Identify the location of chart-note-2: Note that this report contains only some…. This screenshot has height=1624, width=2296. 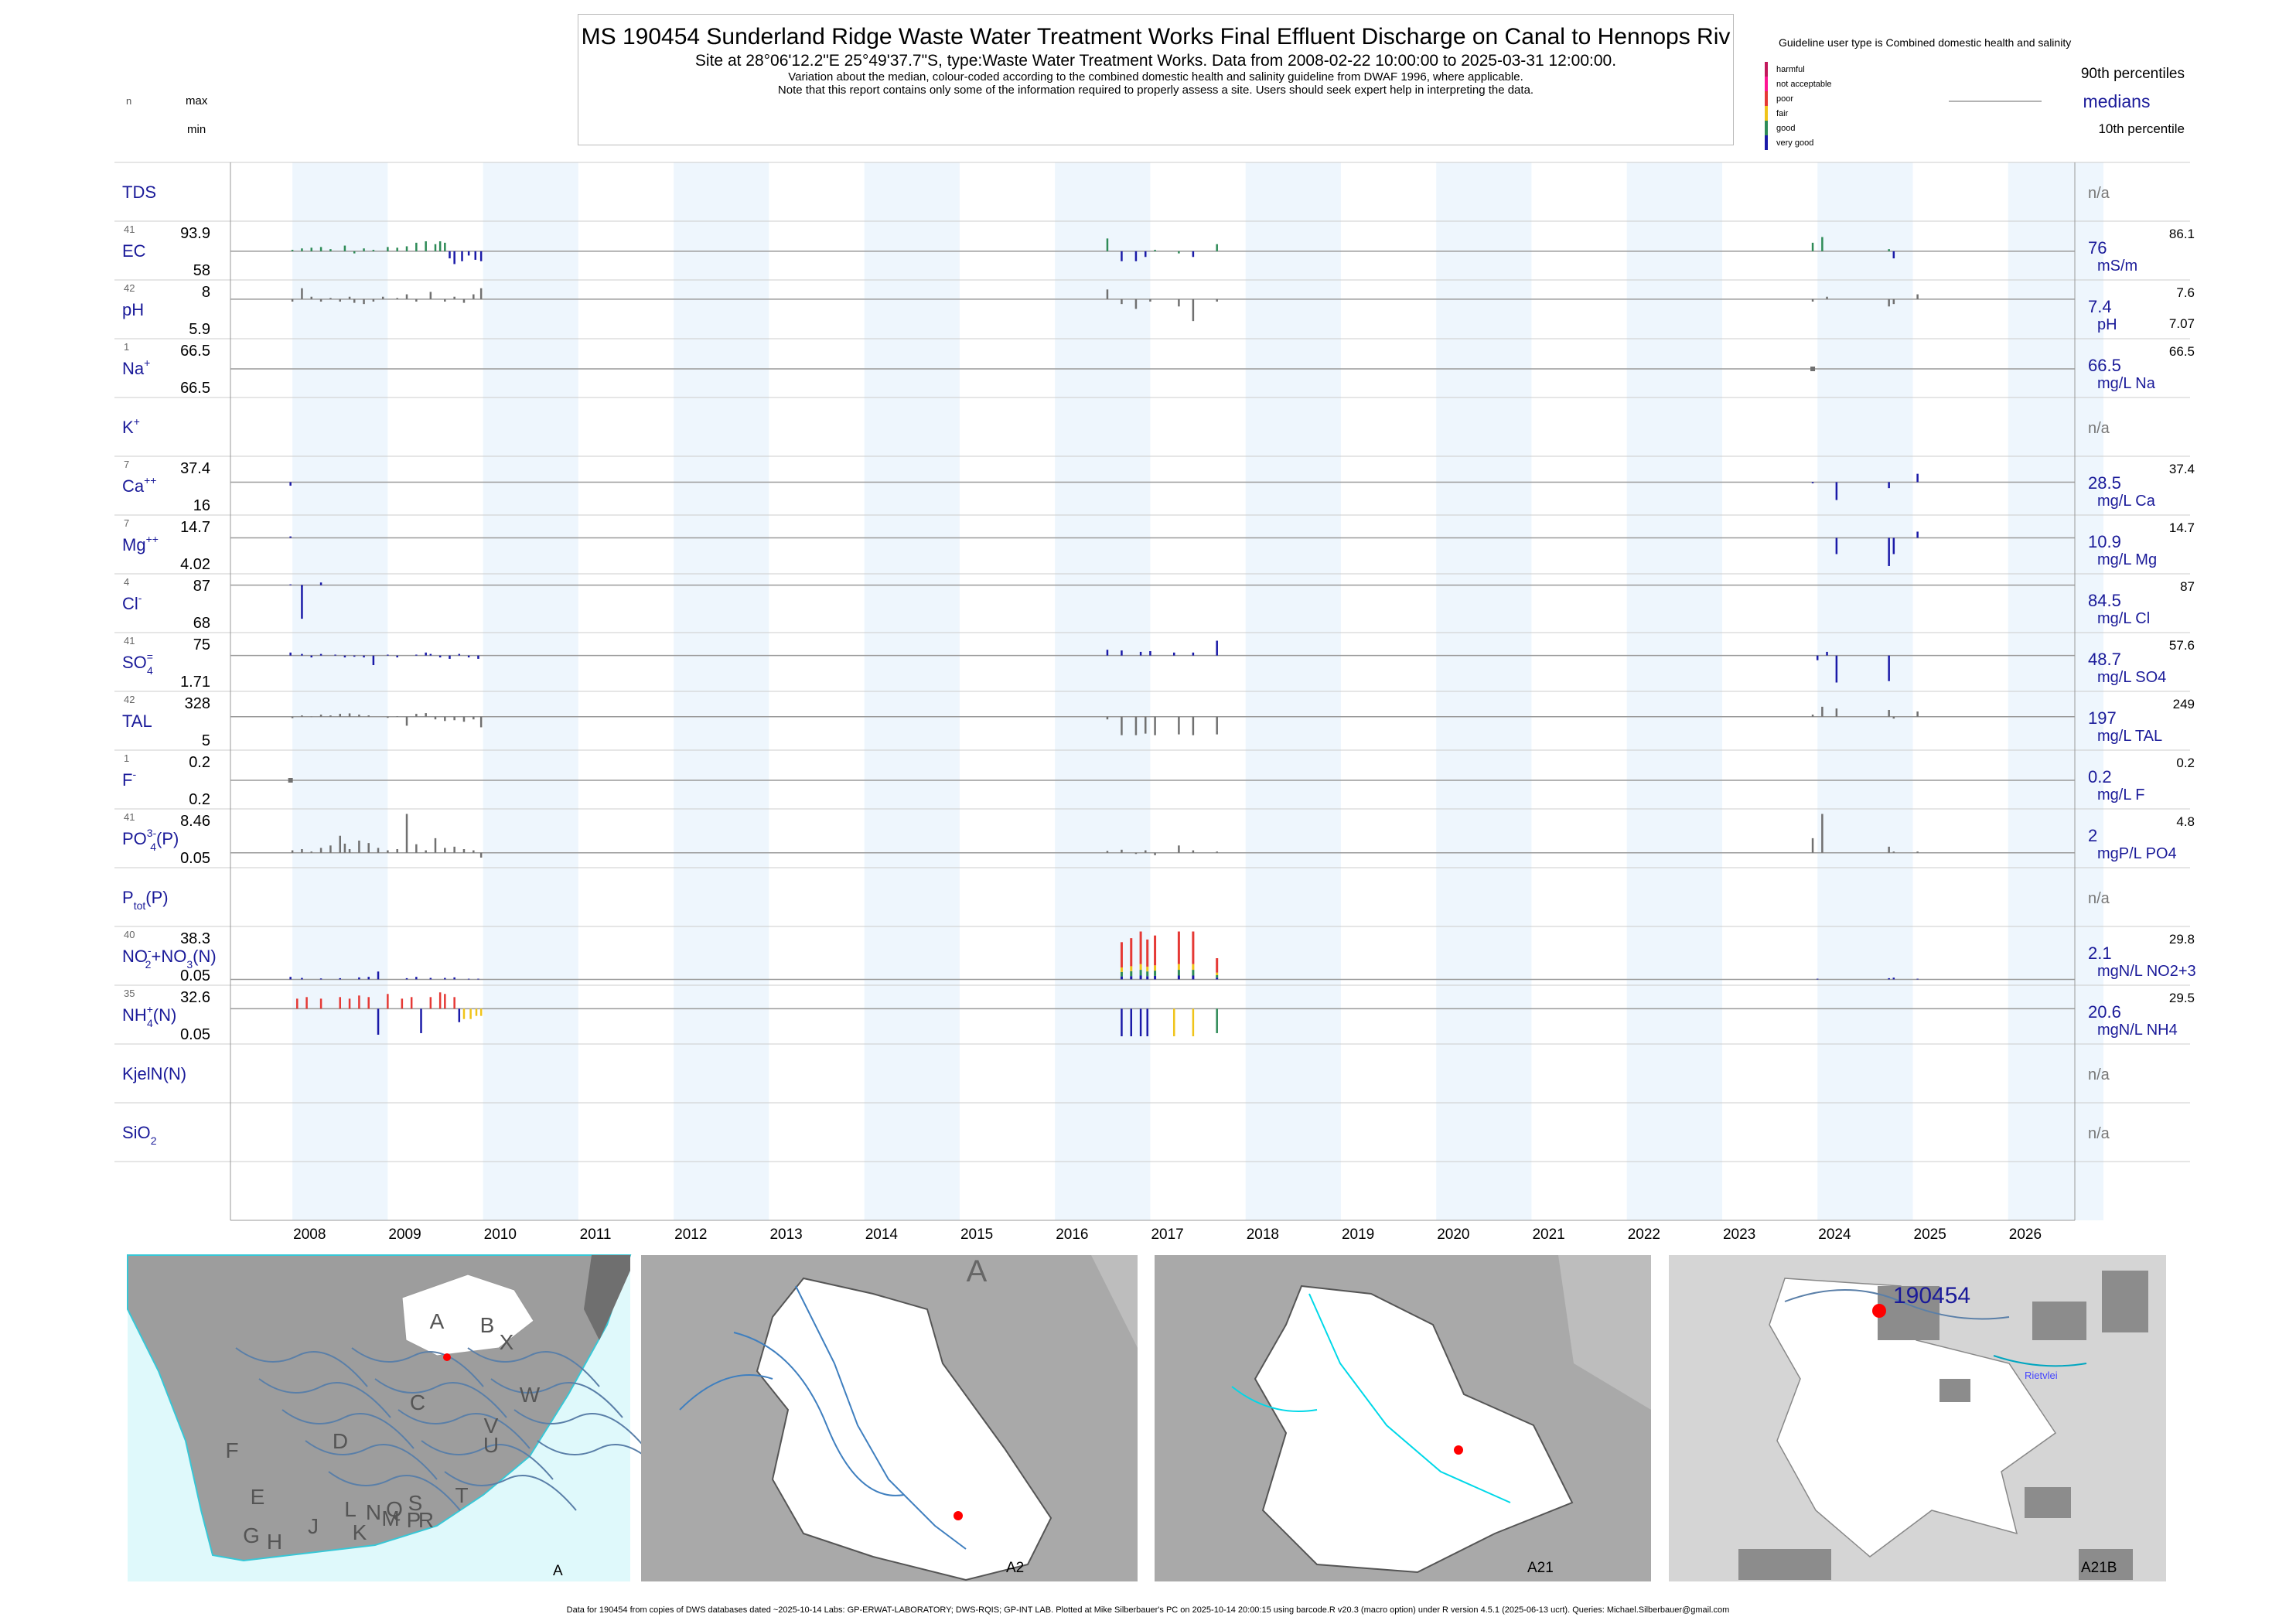
(1155, 90).